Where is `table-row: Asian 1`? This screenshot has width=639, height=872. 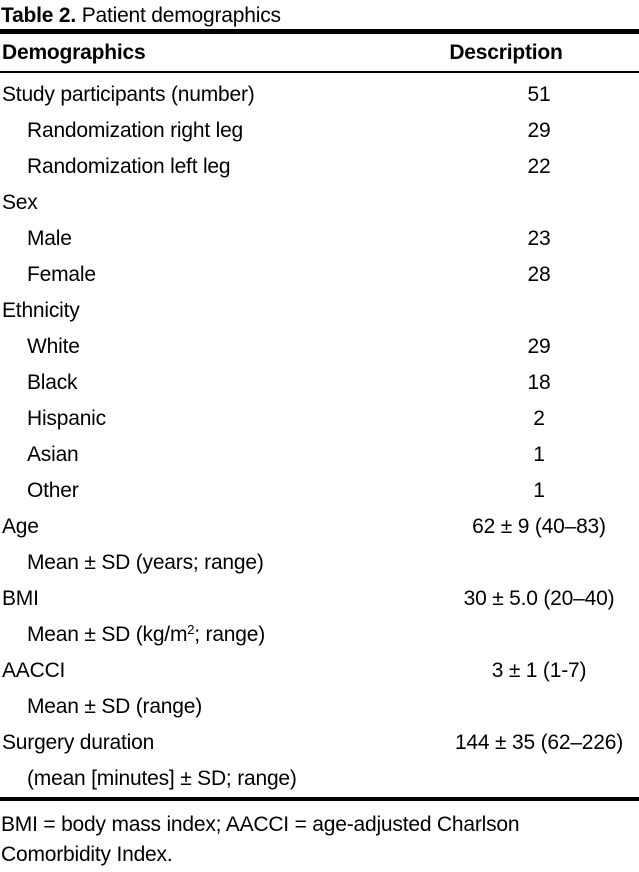
table-row: Asian 1 is located at coordinates (319, 455).